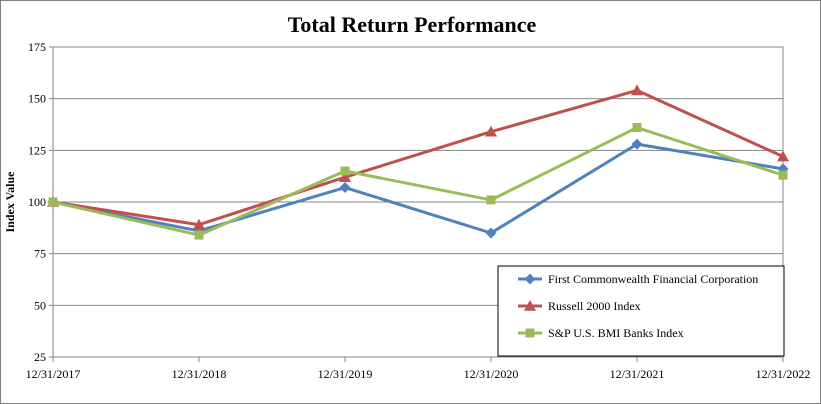 Image resolution: width=821 pixels, height=404 pixels. I want to click on legend-label-2: S&P U.S. BMI Banks Index, so click(616, 333).